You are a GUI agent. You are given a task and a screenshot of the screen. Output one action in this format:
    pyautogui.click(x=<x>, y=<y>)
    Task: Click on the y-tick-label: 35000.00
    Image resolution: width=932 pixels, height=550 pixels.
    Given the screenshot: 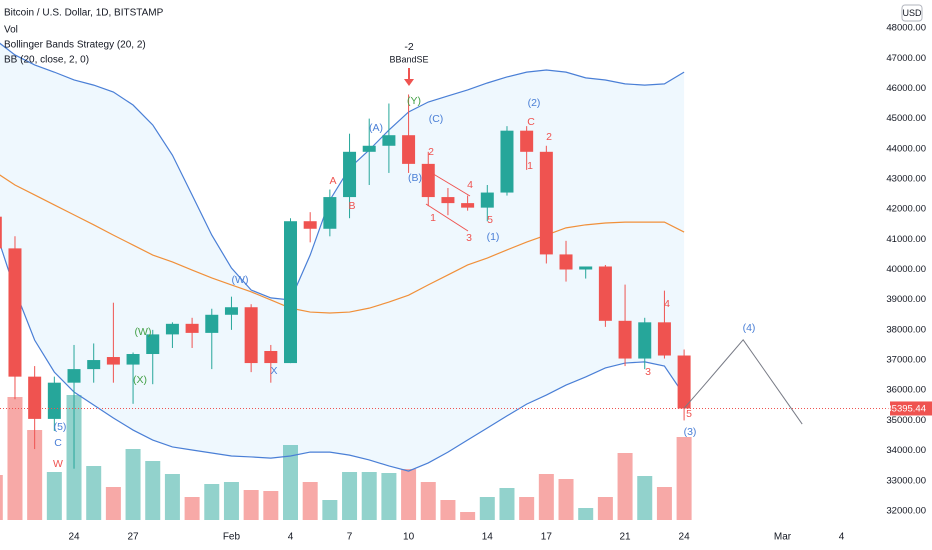 What is the action you would take?
    pyautogui.click(x=906, y=420)
    